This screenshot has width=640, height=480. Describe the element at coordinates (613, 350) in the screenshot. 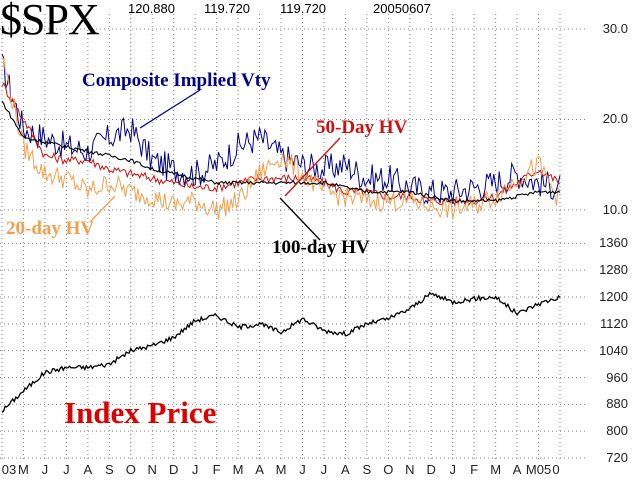

I see `price-y-tick: 1040` at that location.